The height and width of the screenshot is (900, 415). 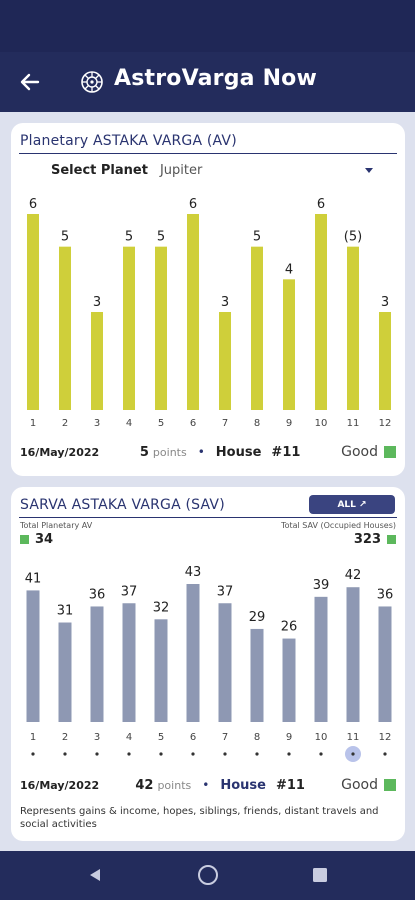 What do you see at coordinates (359, 452) in the screenshot?
I see `av-status-text: Good` at bounding box center [359, 452].